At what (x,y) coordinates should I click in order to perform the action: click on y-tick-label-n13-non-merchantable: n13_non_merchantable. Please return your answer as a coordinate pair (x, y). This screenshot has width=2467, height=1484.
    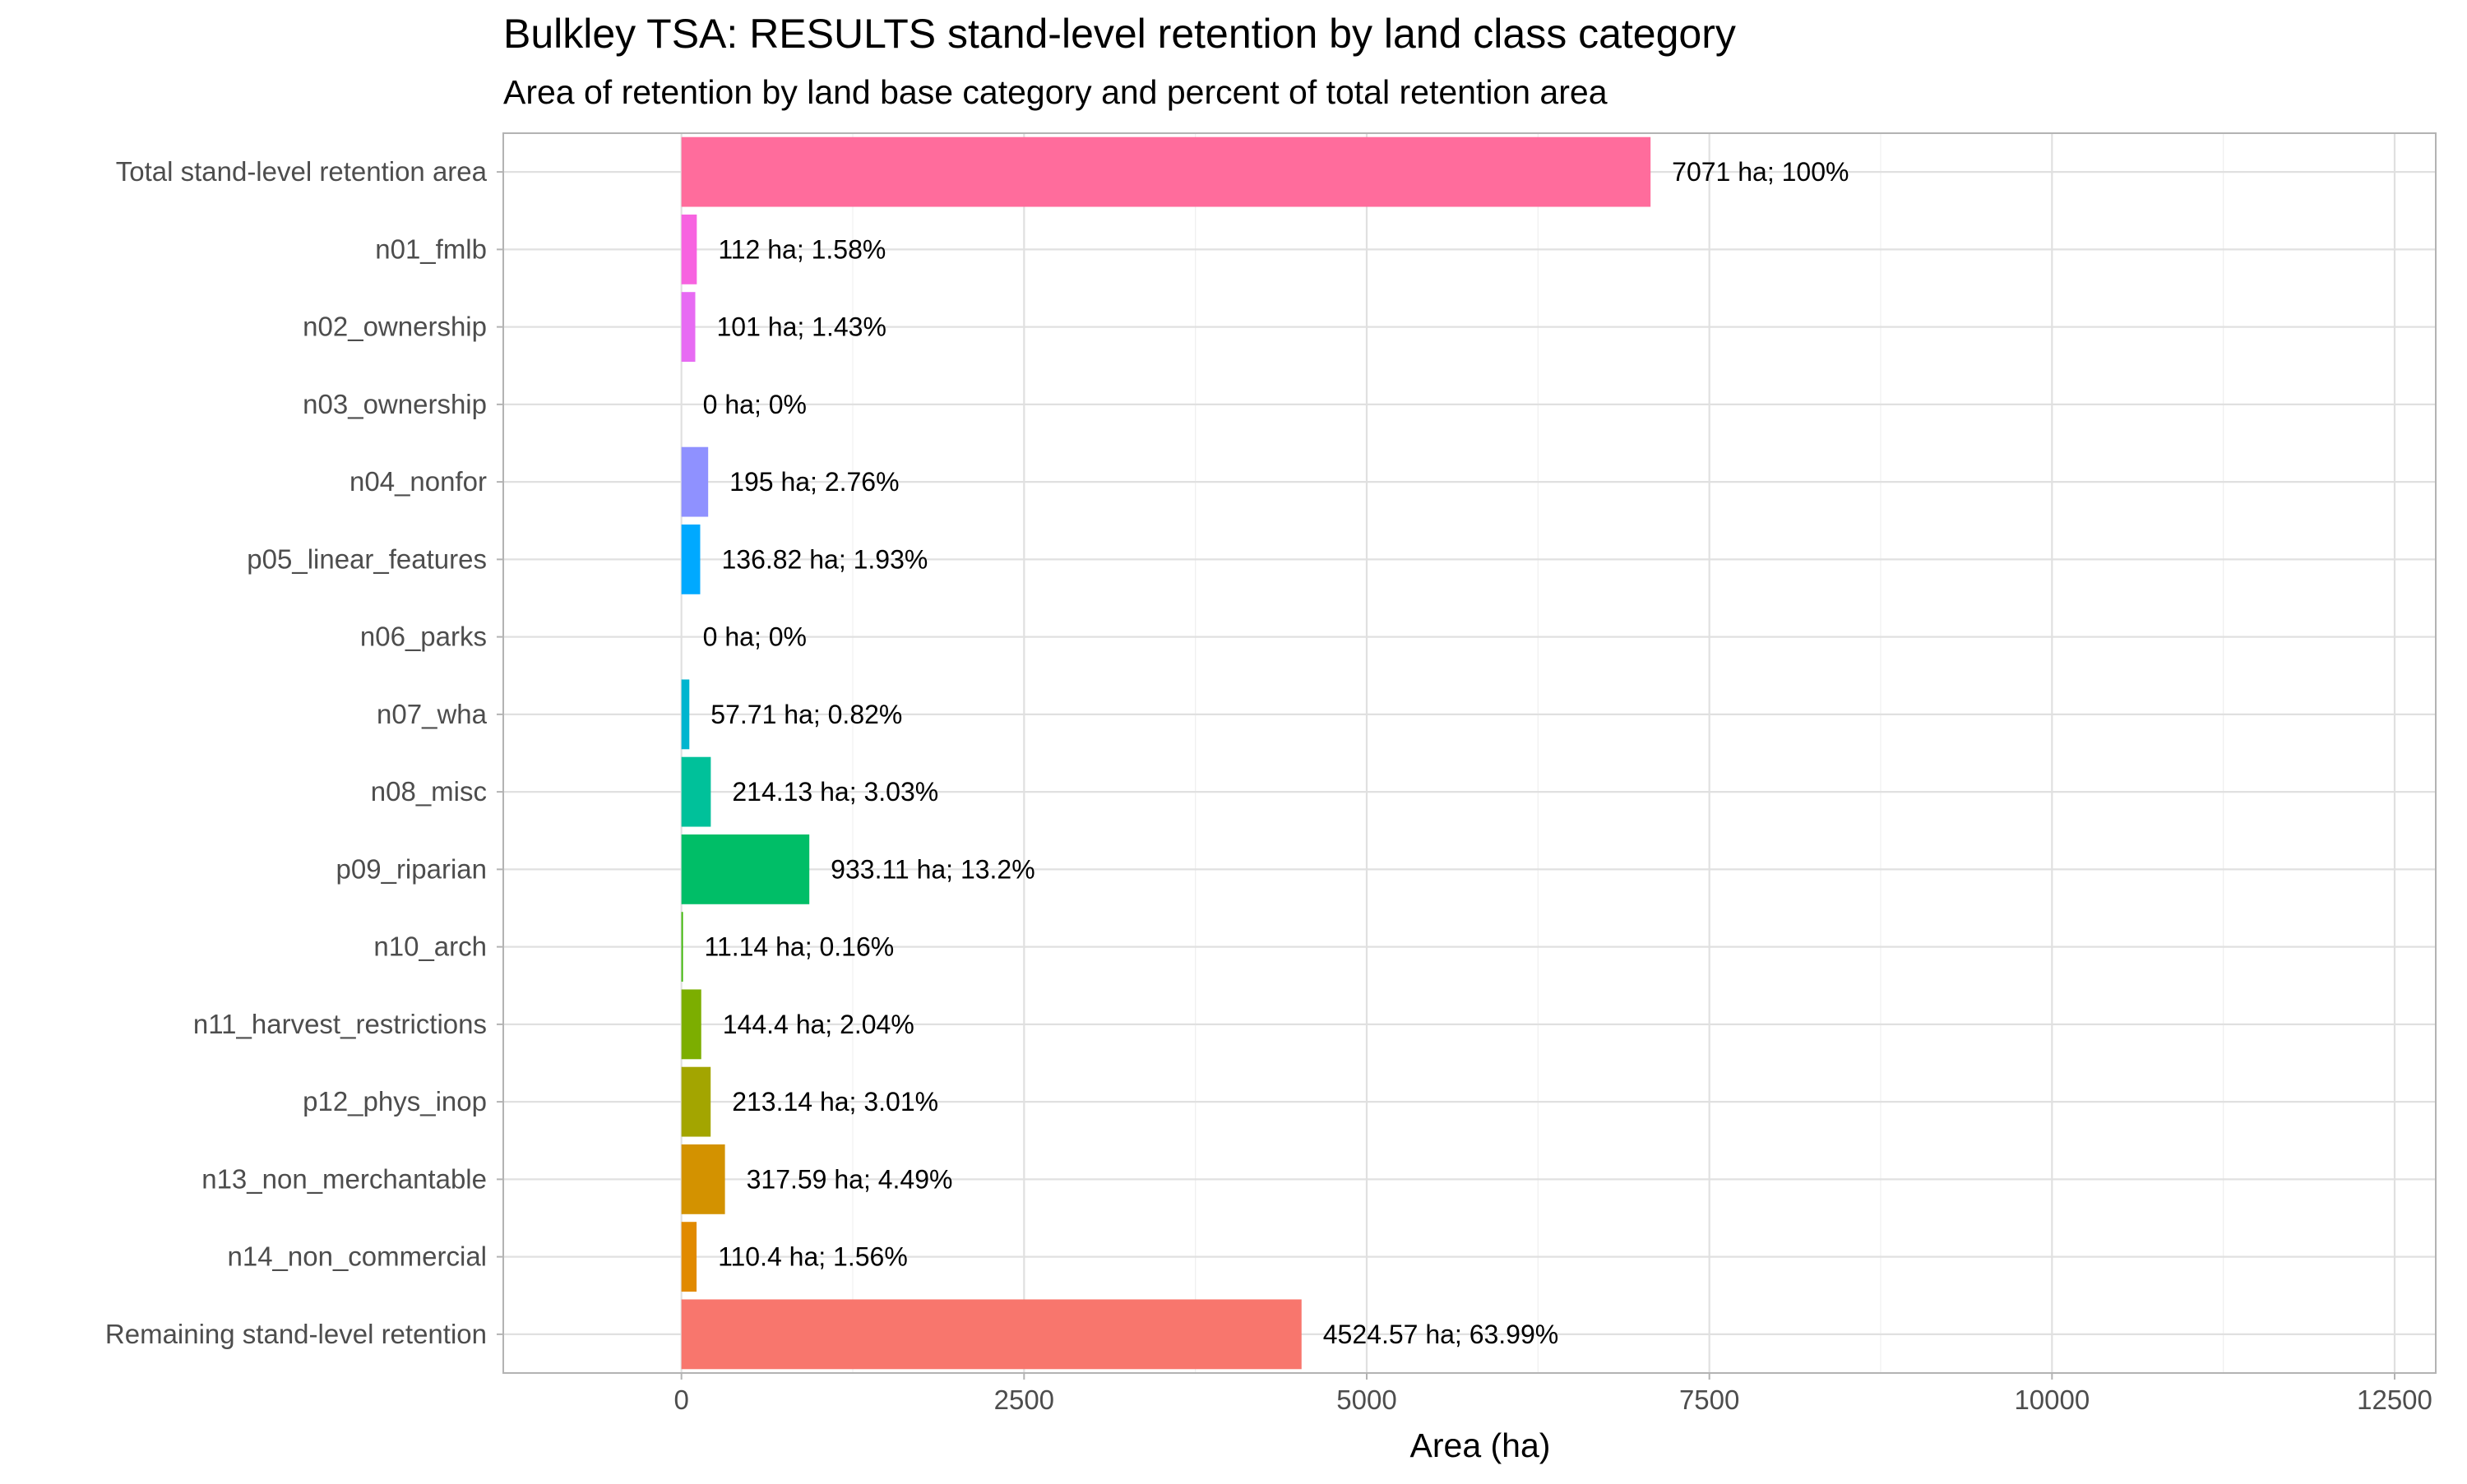
    Looking at the image, I should click on (344, 1178).